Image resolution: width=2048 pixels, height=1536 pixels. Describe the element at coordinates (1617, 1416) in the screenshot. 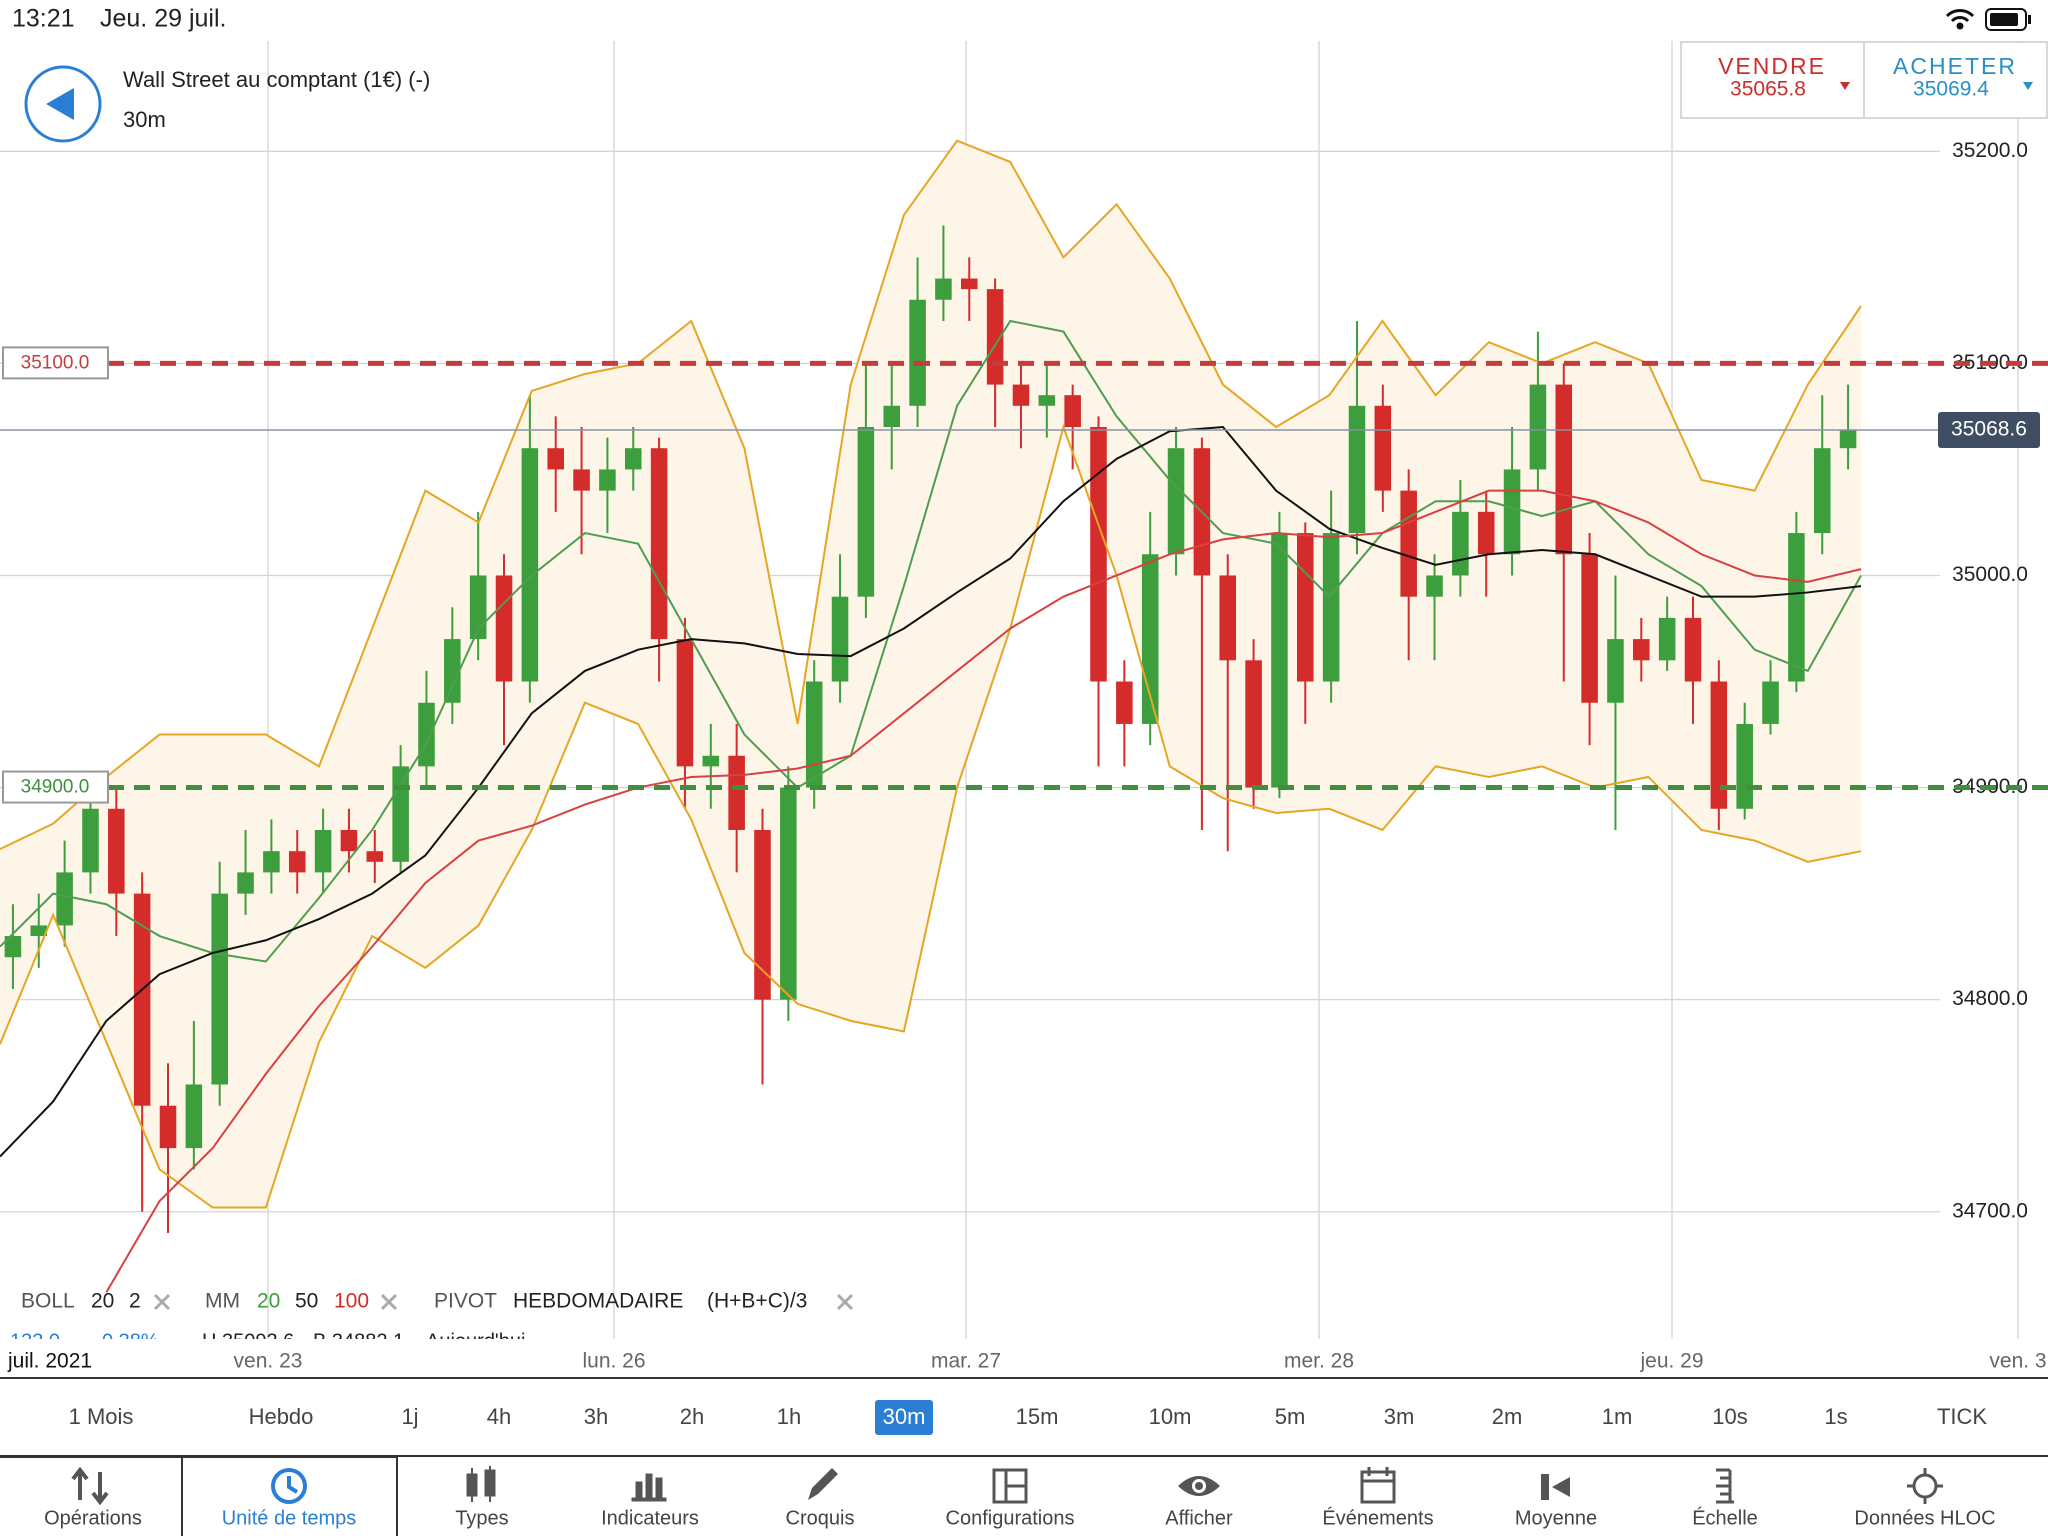

I see `timeframe-option: 1m` at that location.